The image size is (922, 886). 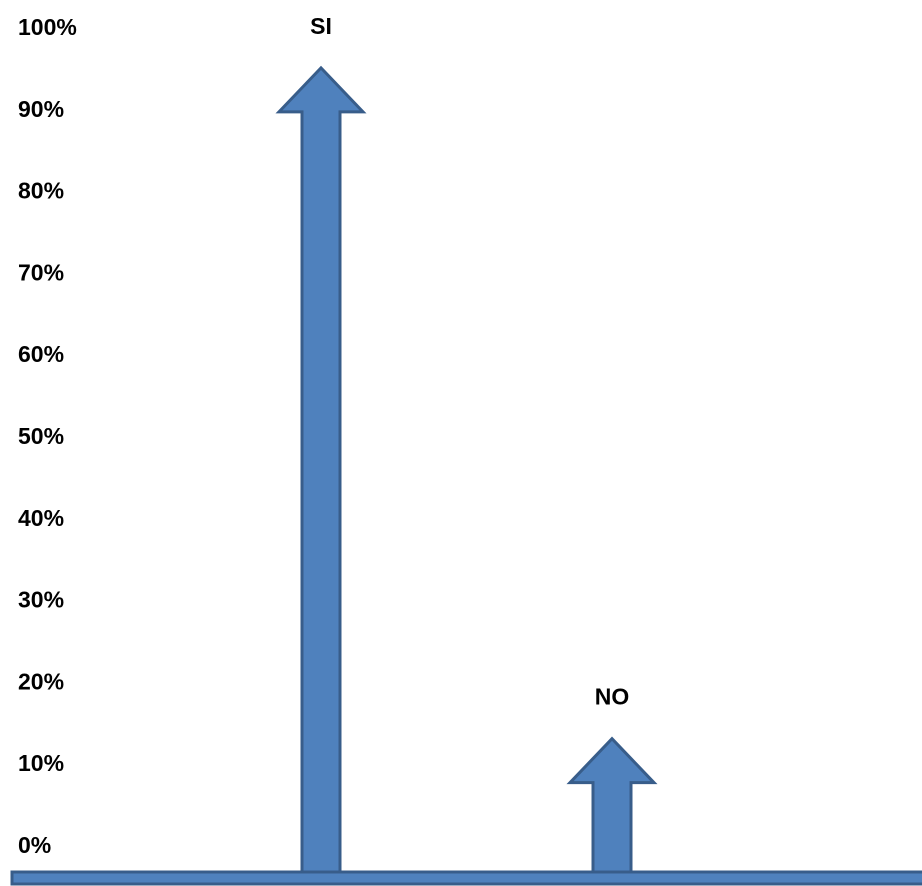 I want to click on y-tick-label: 90%, so click(x=41, y=109).